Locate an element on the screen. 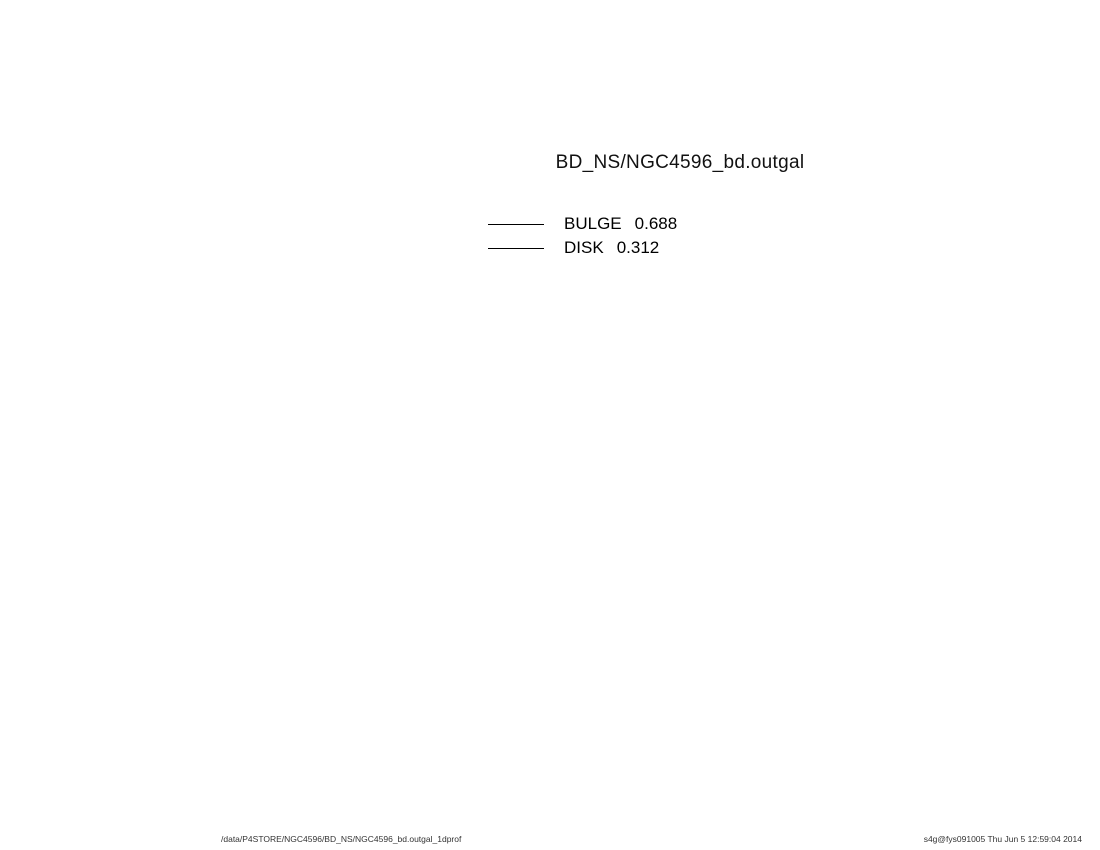 This screenshot has width=1100, height=850. legend-row-bulge: BULGE 0.688 is located at coordinates (582, 224).